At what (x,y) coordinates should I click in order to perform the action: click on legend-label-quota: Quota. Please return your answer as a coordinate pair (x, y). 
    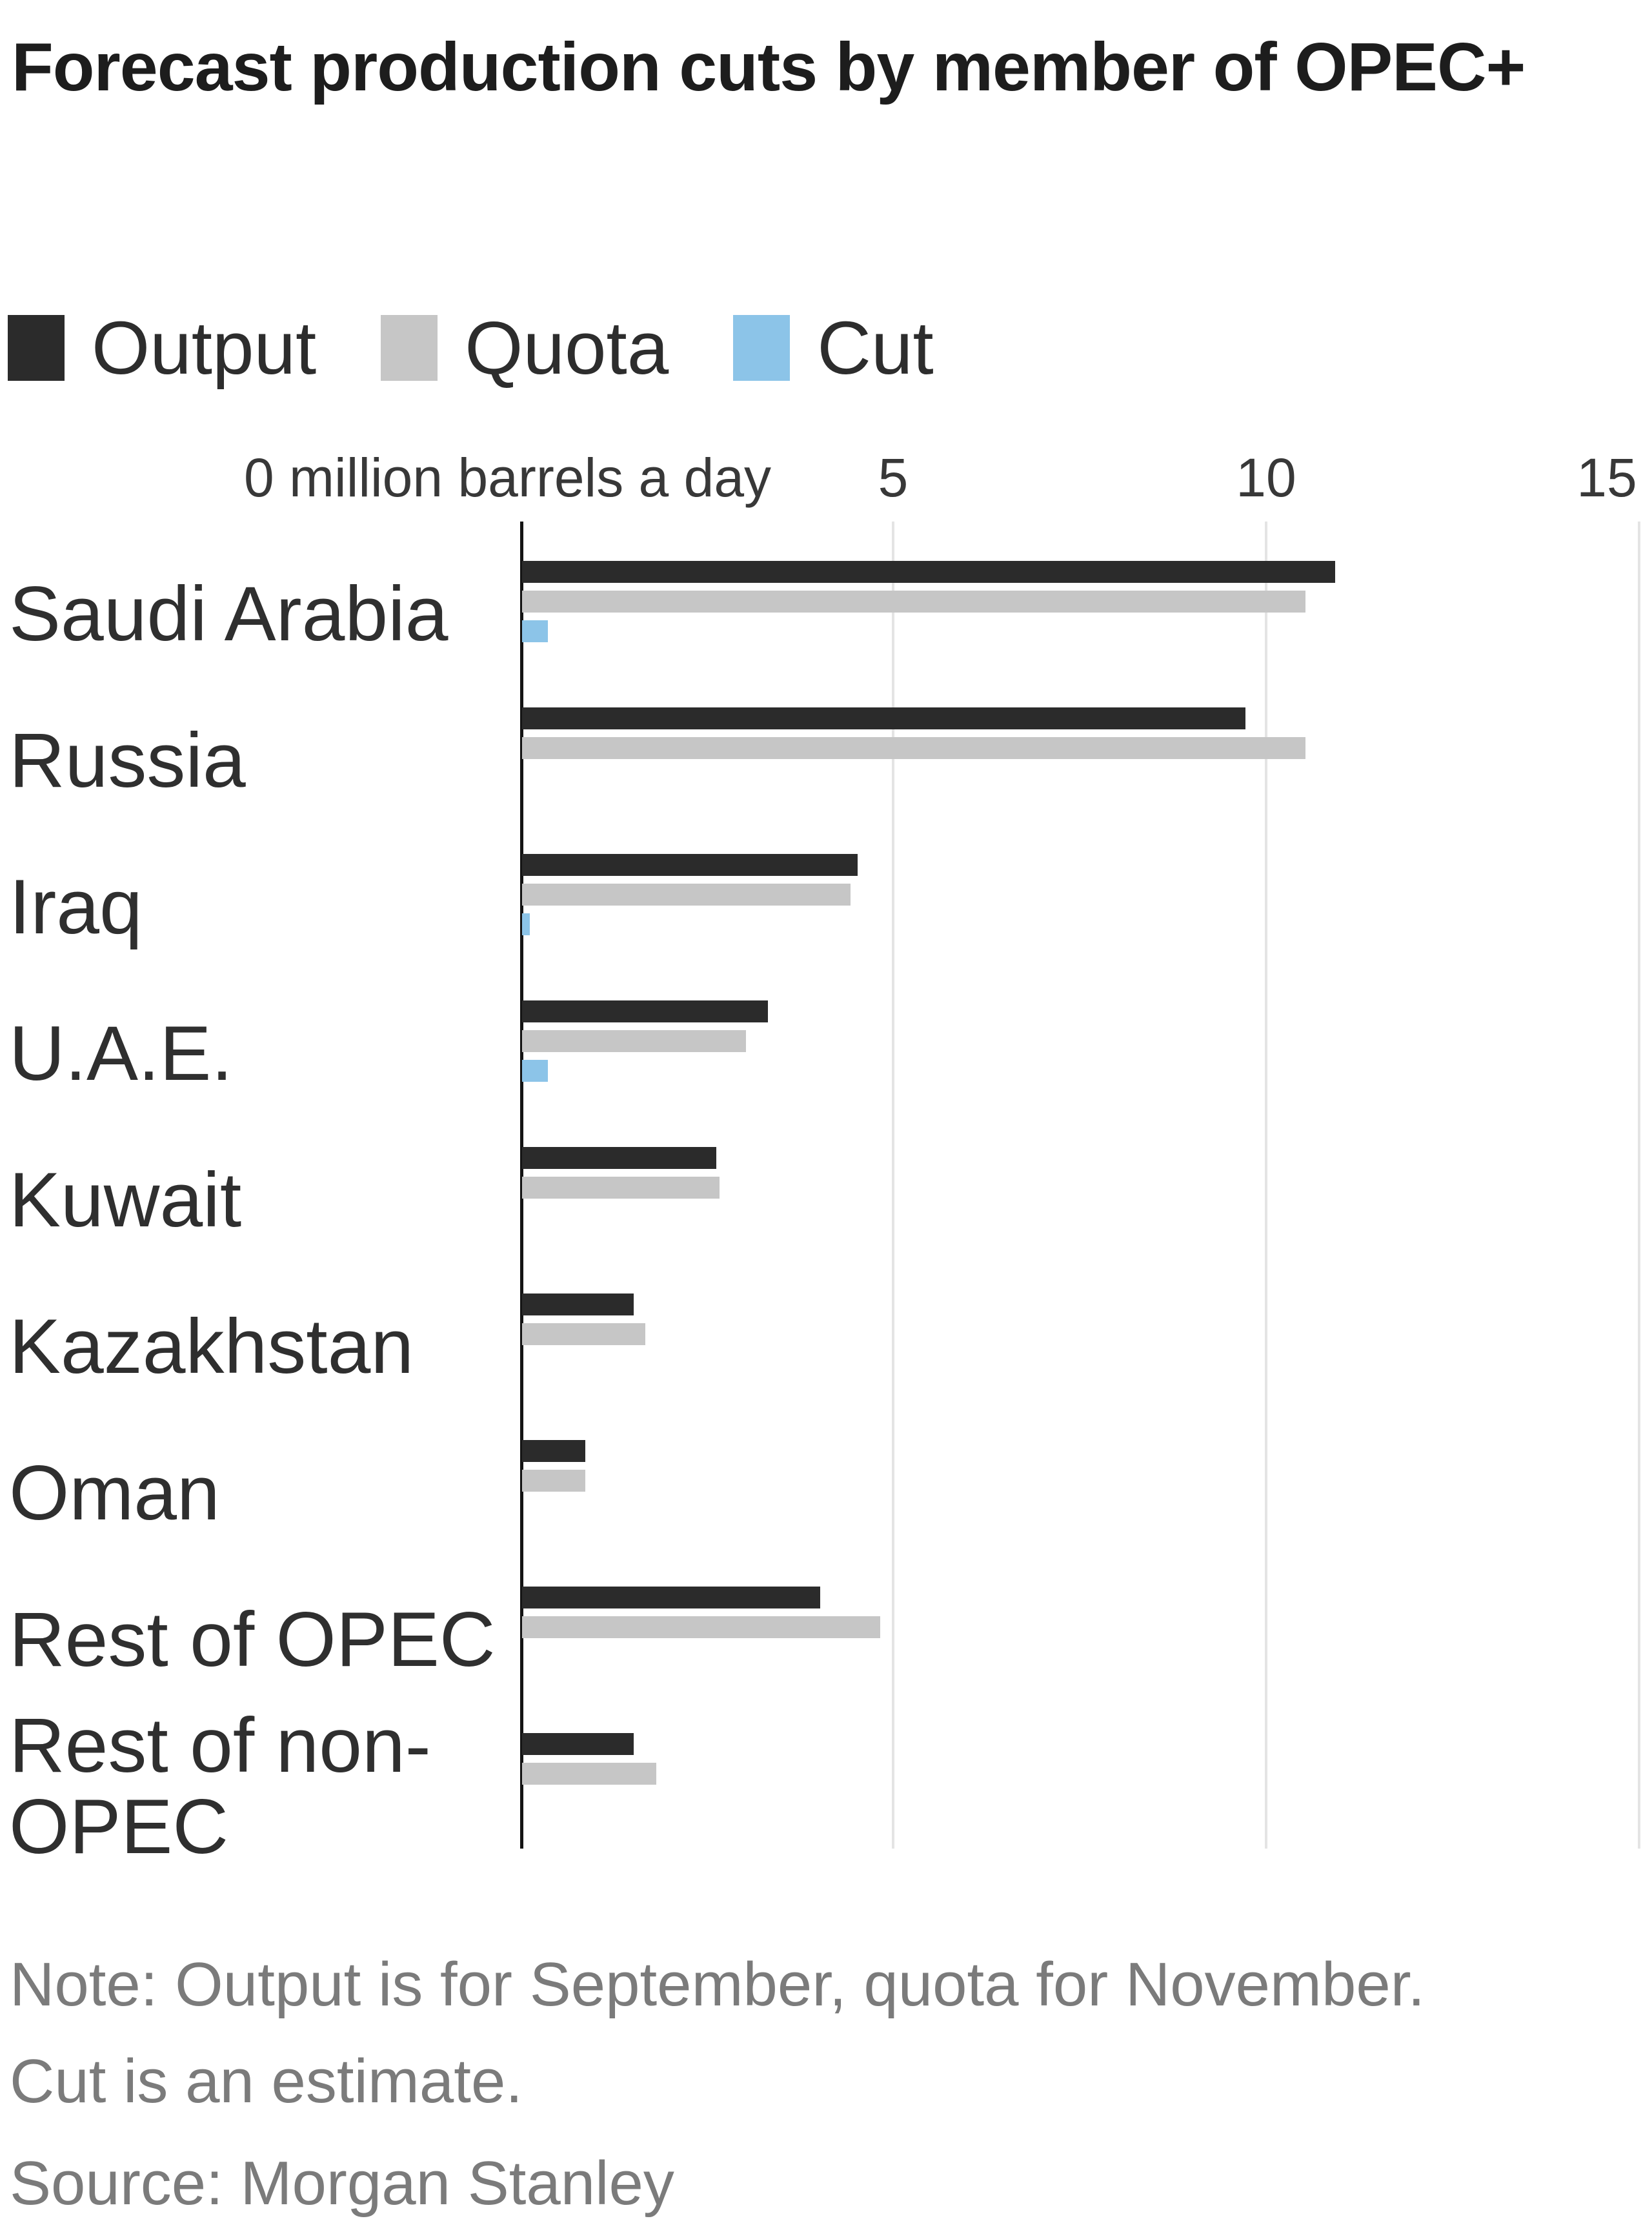
    Looking at the image, I should click on (567, 348).